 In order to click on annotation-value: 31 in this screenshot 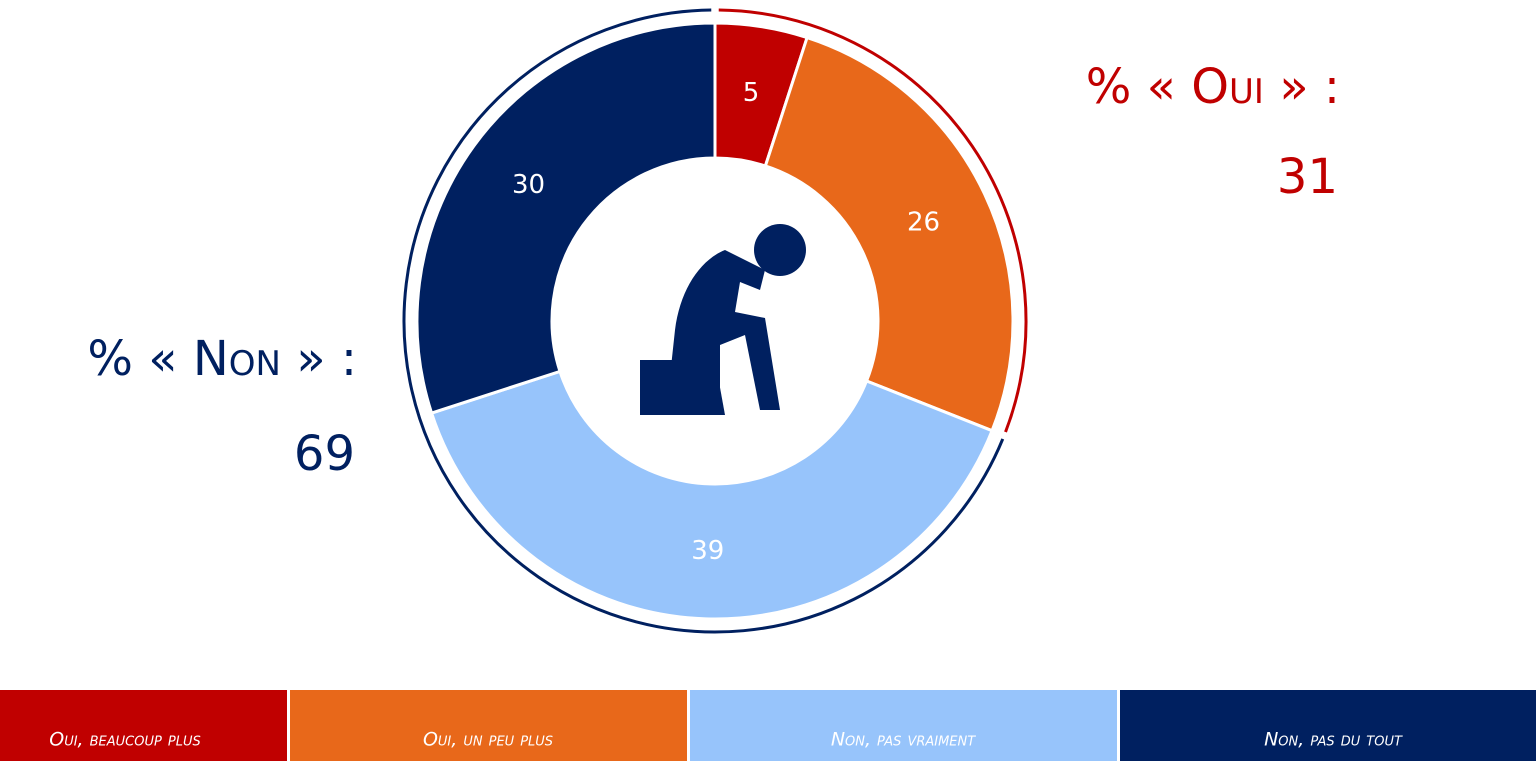, I will do `click(1307, 177)`.